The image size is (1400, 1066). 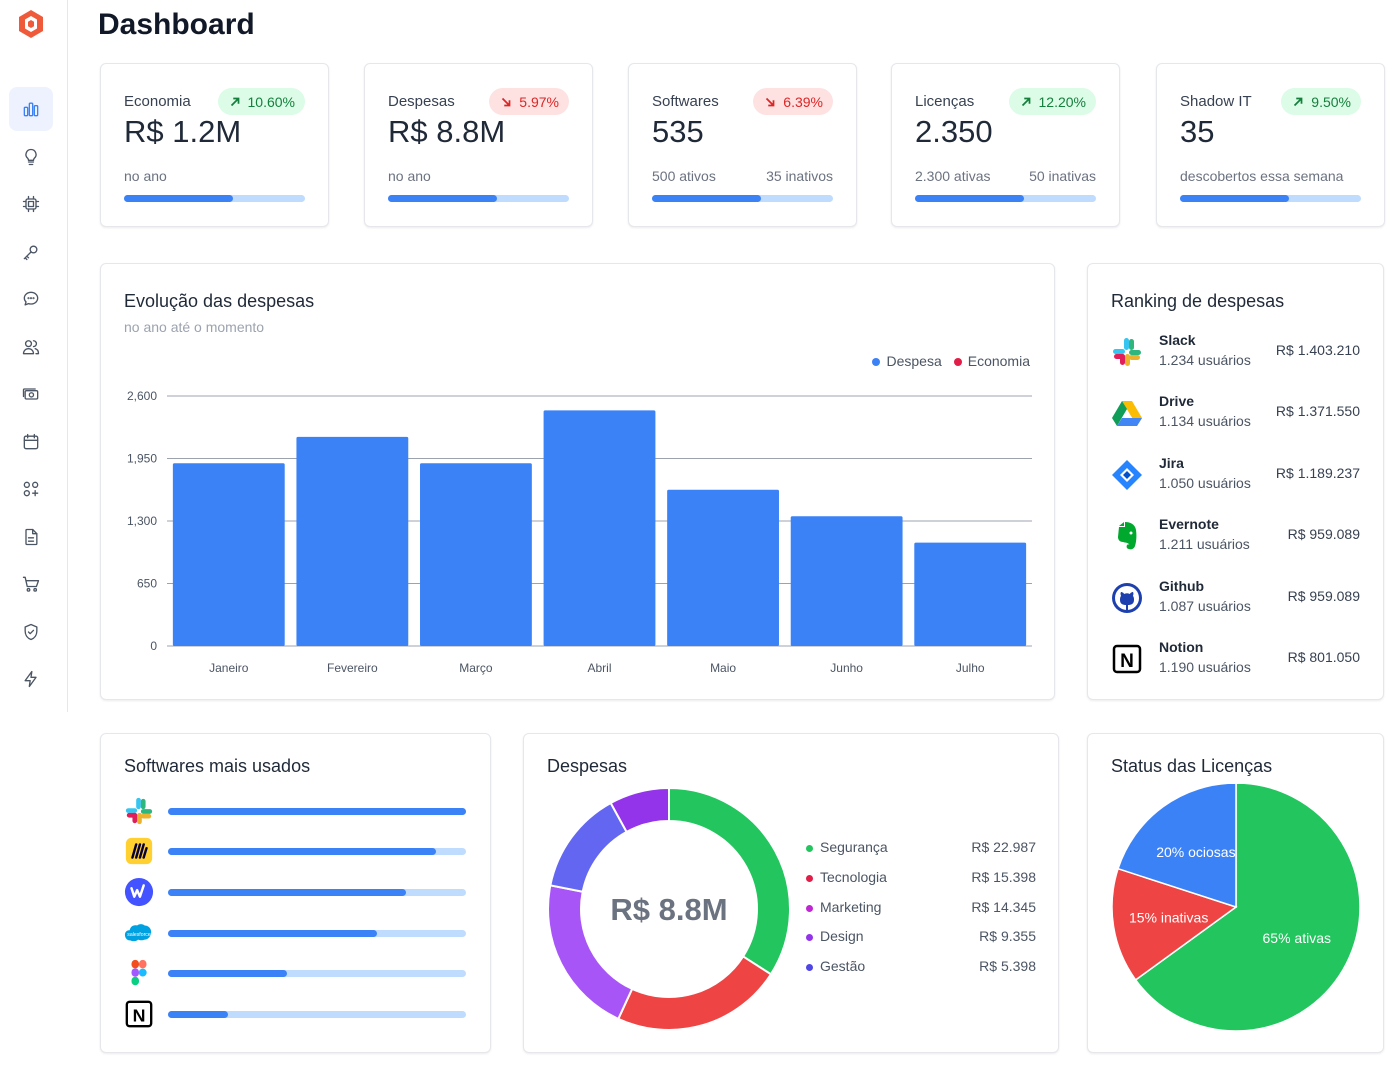 I want to click on nav-dashboard, so click(x=31, y=109).